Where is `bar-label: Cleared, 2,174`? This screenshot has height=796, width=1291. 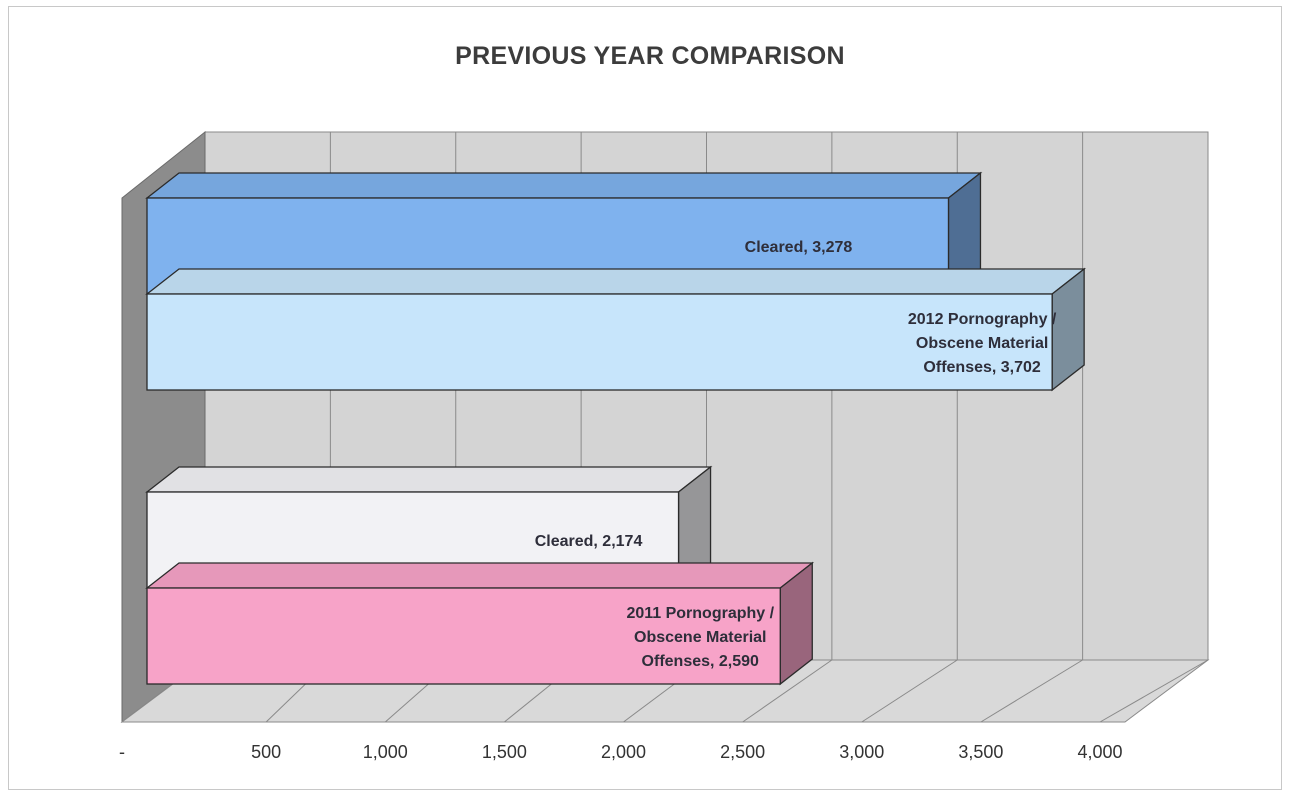
bar-label: Cleared, 2,174 is located at coordinates (589, 541).